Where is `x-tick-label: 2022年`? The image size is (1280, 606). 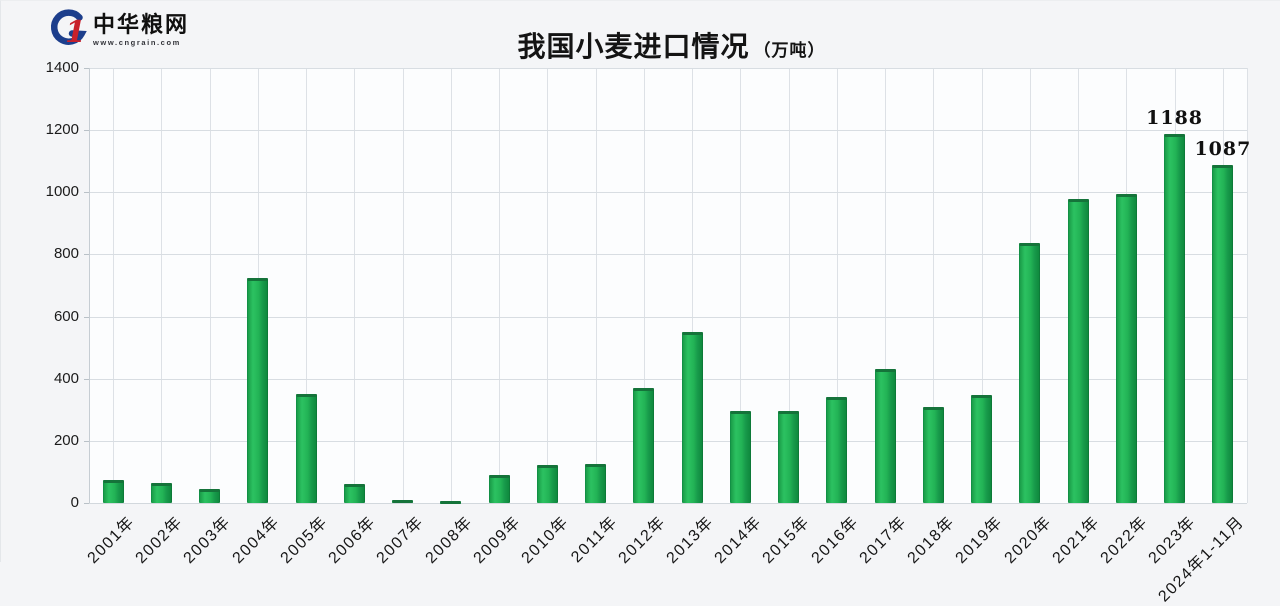 x-tick-label: 2022年 is located at coordinates (1124, 540).